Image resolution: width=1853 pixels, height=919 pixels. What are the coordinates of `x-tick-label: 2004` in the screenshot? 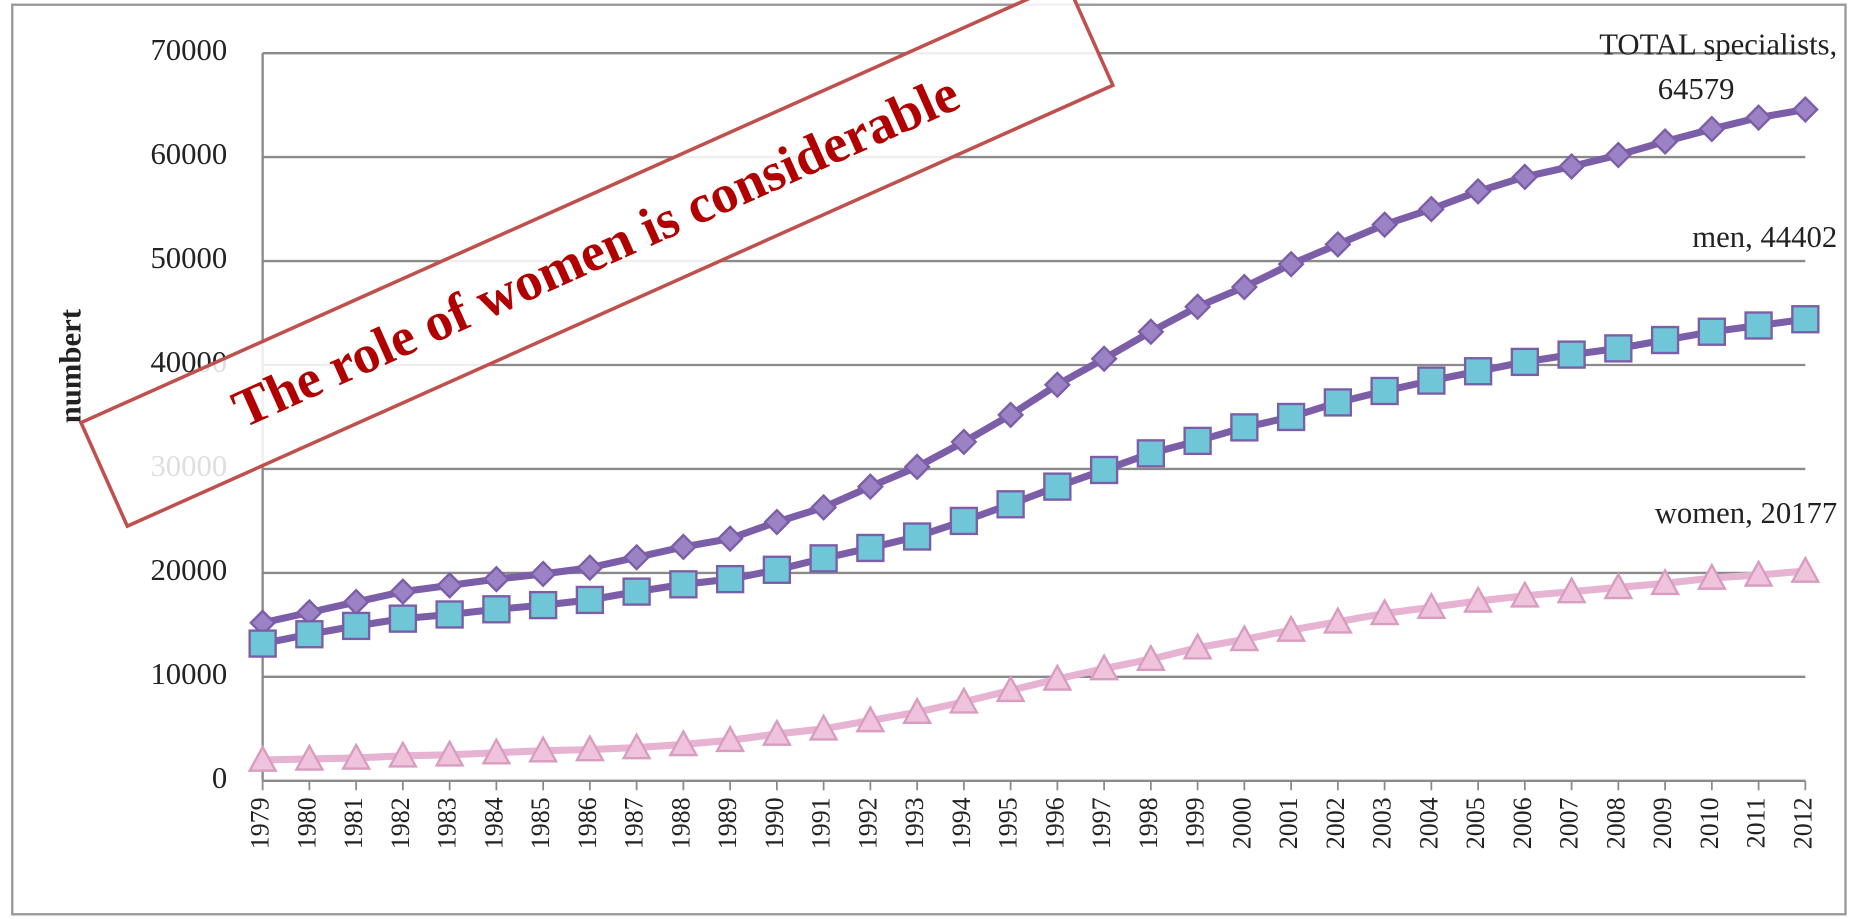 It's located at (1428, 823).